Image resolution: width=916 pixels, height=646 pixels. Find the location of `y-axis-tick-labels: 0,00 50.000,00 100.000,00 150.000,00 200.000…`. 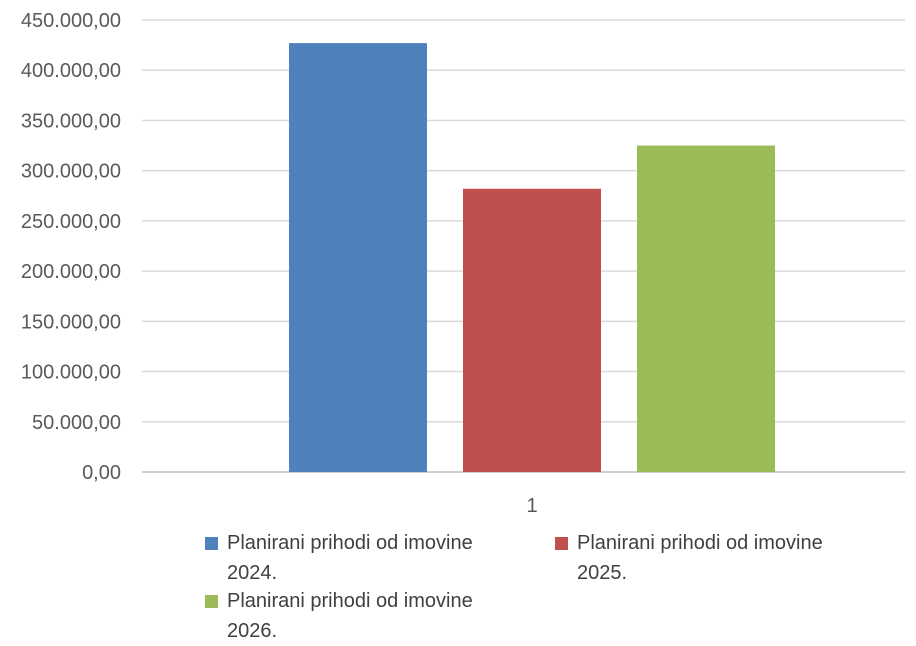

y-axis-tick-labels: 0,00 50.000,00 100.000,00 150.000,00 200.000… is located at coordinates (71, 247).